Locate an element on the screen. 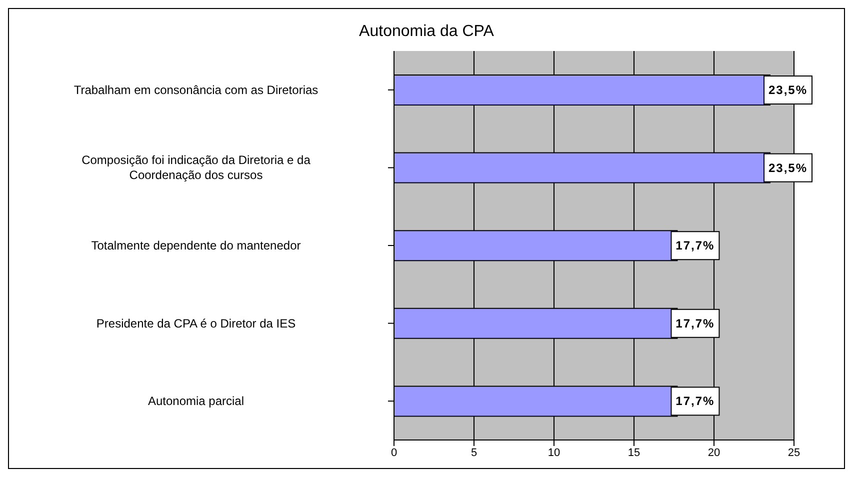 The image size is (853, 477). y-tick-label: Totalmente dependente do mantenedor is located at coordinates (196, 245).